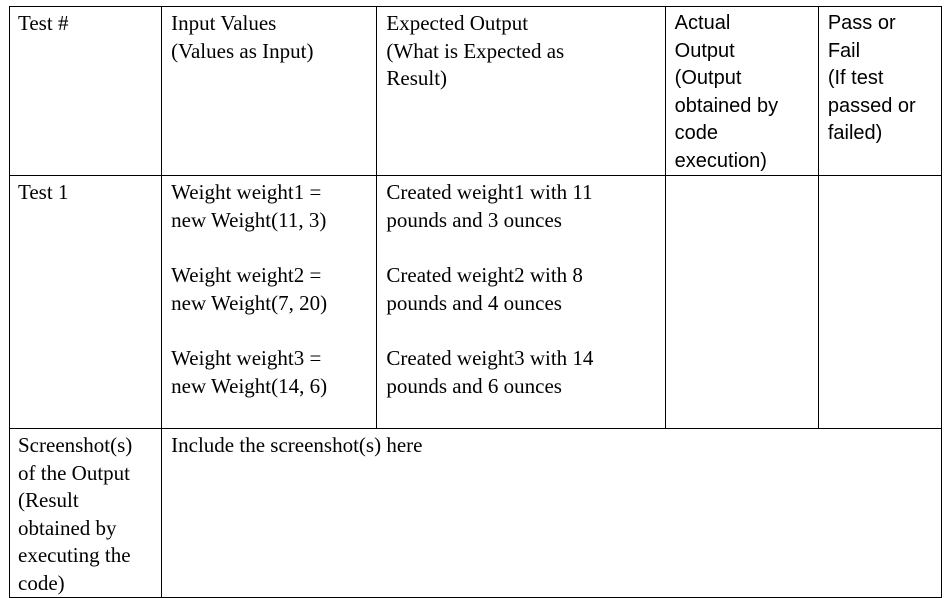  I want to click on header-test-number: Test #, so click(43, 23).